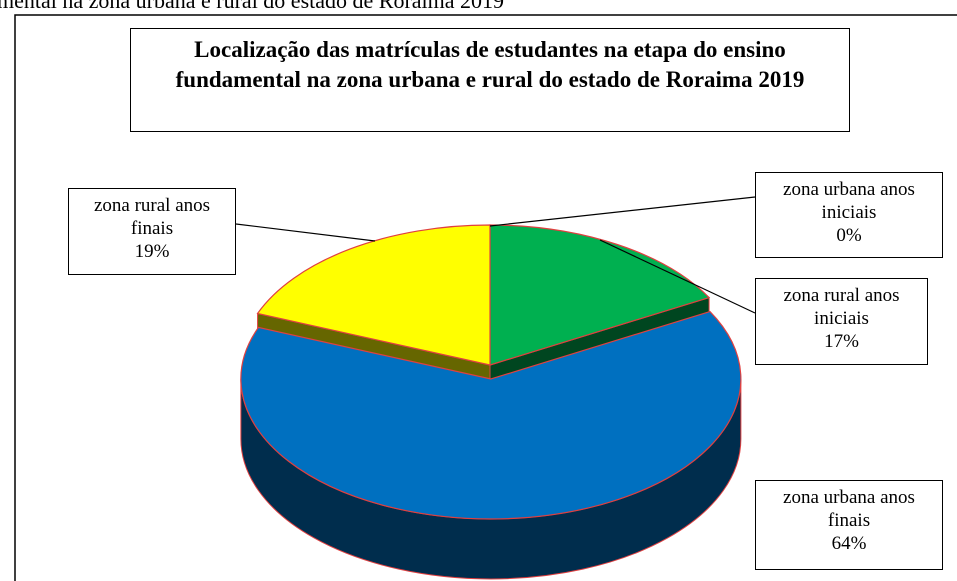  What do you see at coordinates (373, 295) in the screenshot?
I see `slice` at bounding box center [373, 295].